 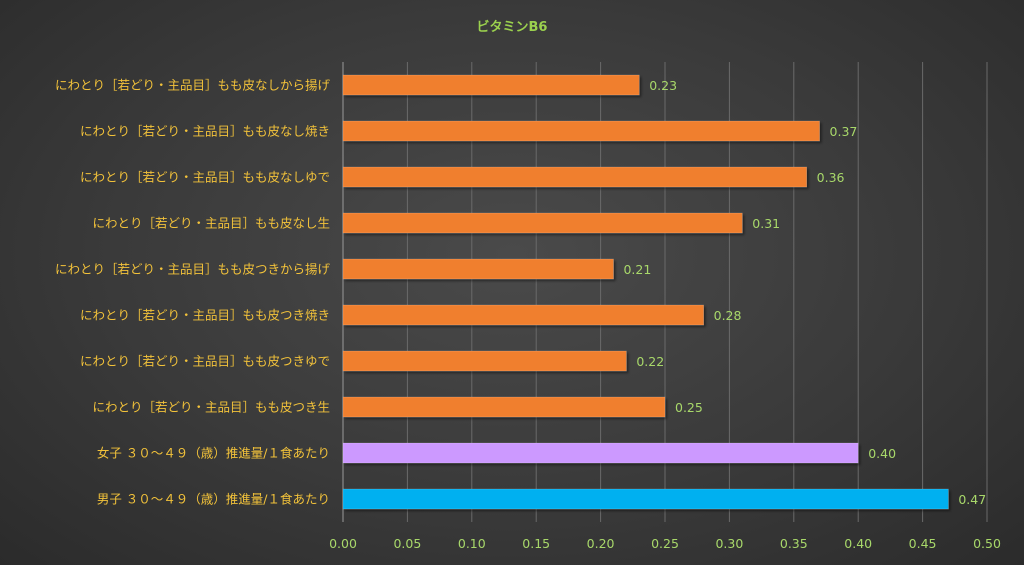 I want to click on x-tick-label: 0.50, so click(x=987, y=543).